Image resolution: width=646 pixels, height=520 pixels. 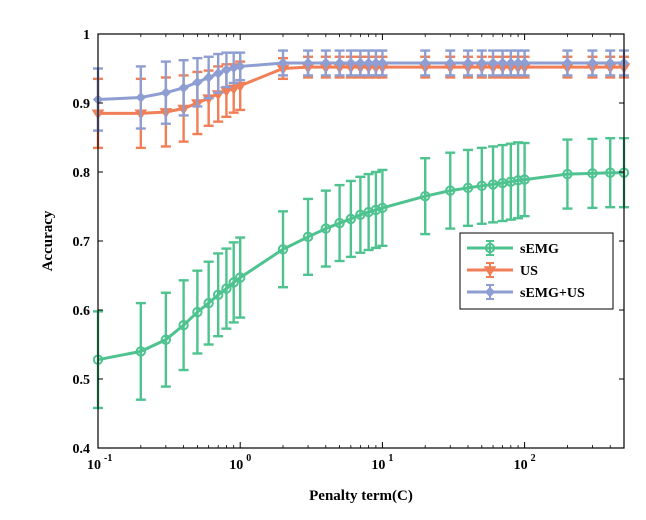 I want to click on x-axis-title: Penalty term(C), so click(x=361, y=496).